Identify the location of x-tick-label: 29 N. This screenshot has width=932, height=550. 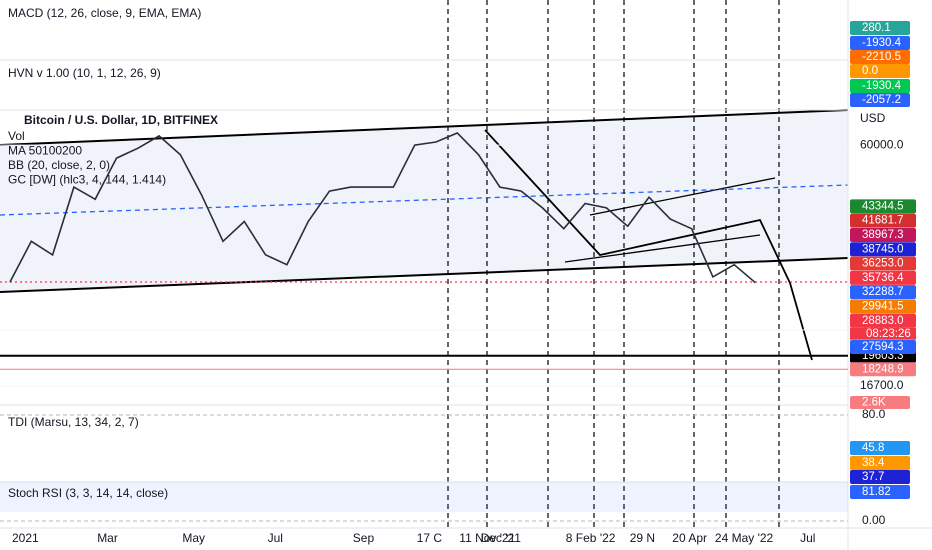
(642, 538).